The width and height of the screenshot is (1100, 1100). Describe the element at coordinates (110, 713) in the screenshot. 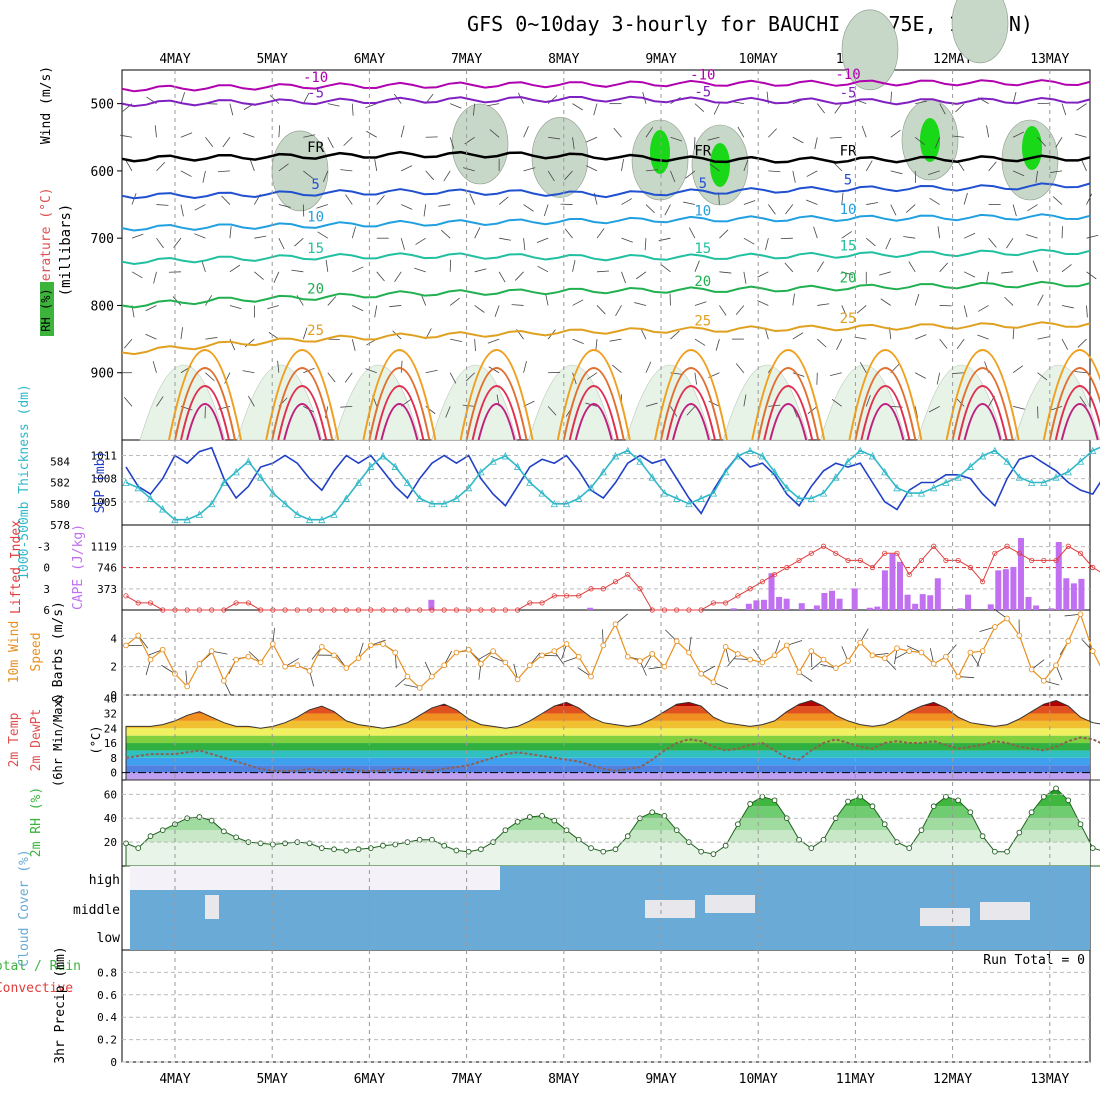

I see `temp-tick-label: 32` at that location.